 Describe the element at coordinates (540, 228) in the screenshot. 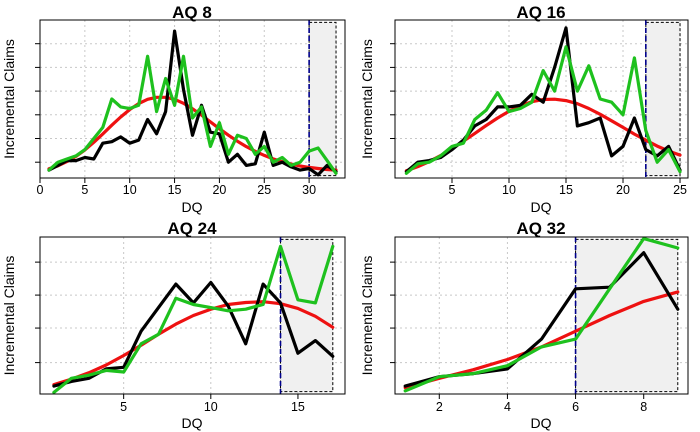

I see `chart-title: AQ 32` at that location.